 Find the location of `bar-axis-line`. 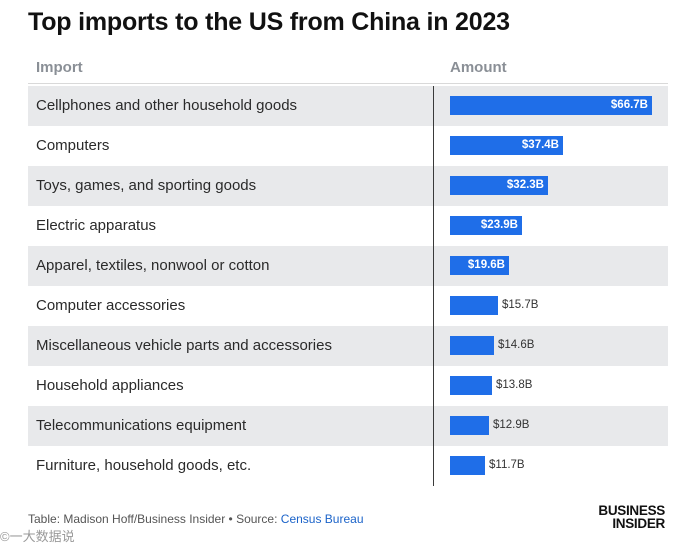

bar-axis-line is located at coordinates (433, 286).